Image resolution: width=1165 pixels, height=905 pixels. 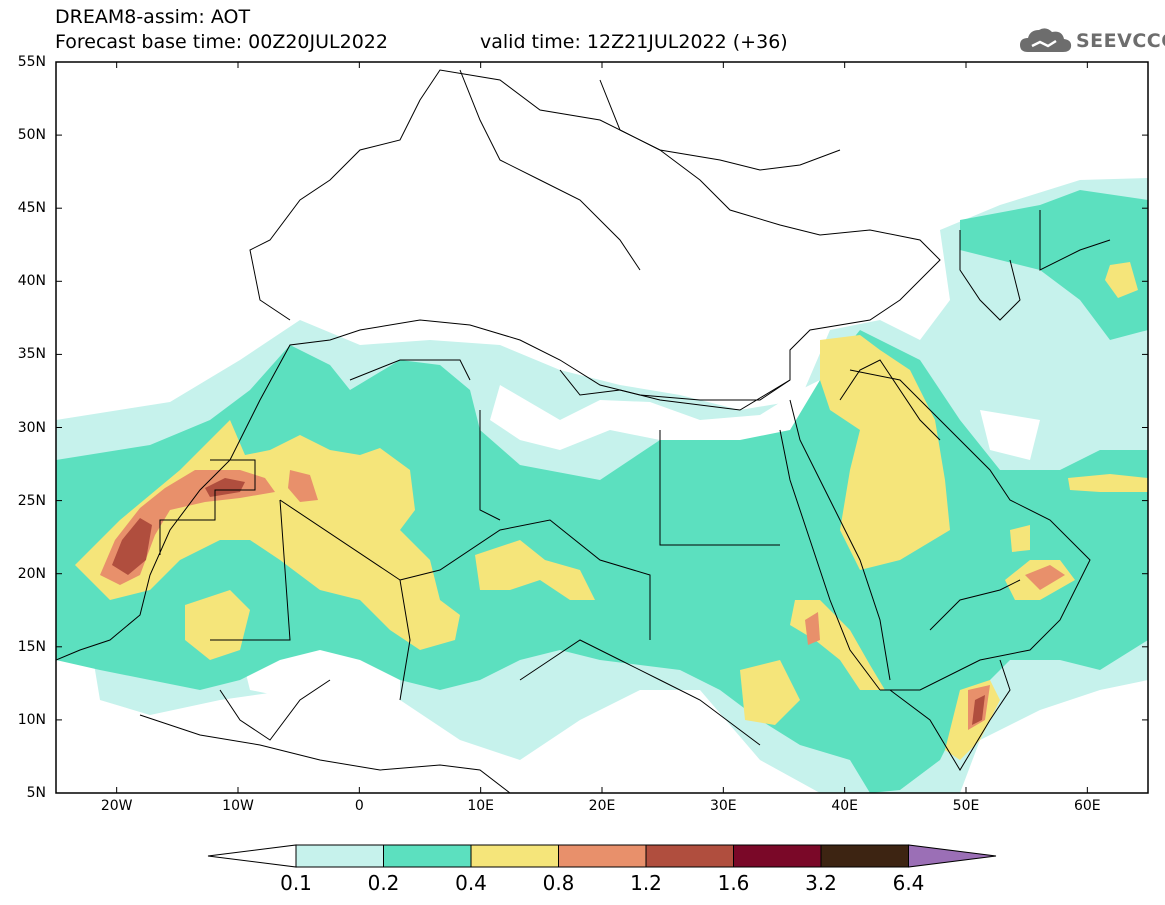 I want to click on colorbar-label: 0.2, so click(x=383, y=883).